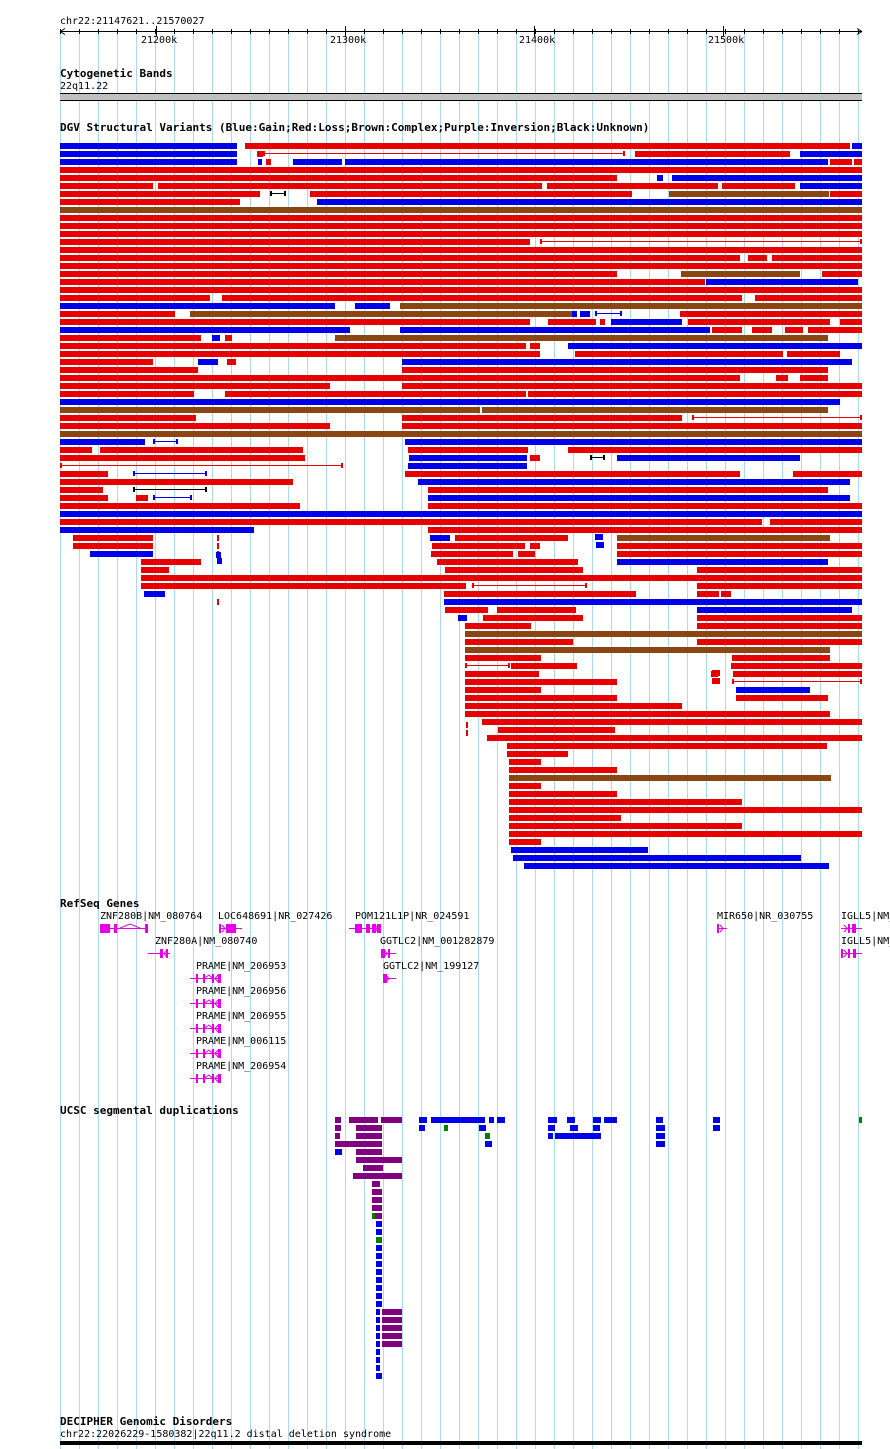 The height and width of the screenshot is (1449, 890). Describe the element at coordinates (241, 966) in the screenshot. I see `gene-label: PRAME|NM_206953` at that location.